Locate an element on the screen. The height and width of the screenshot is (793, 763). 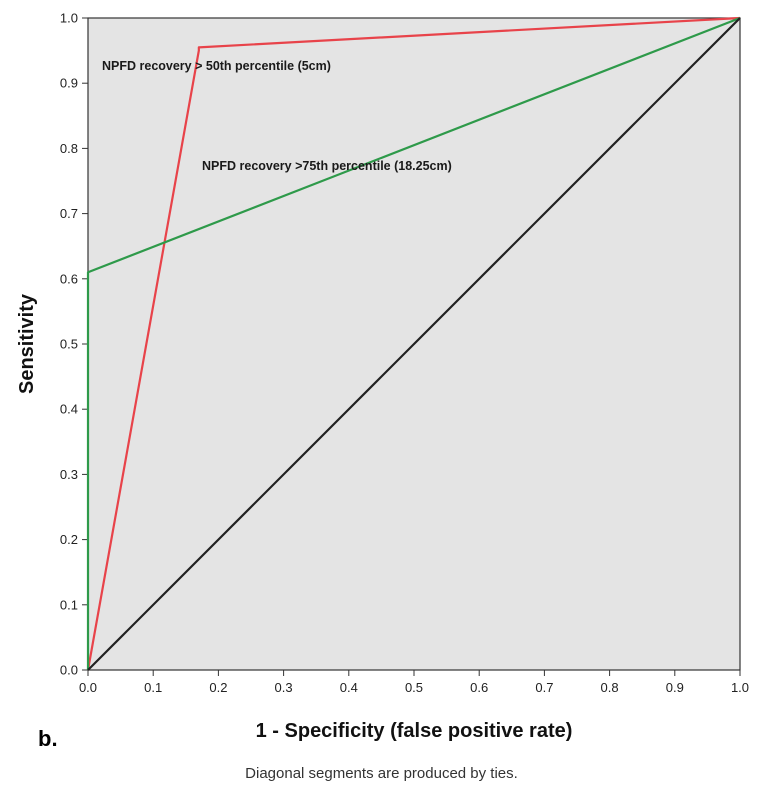
y-tick-label: 0.1 is located at coordinates (69, 604).